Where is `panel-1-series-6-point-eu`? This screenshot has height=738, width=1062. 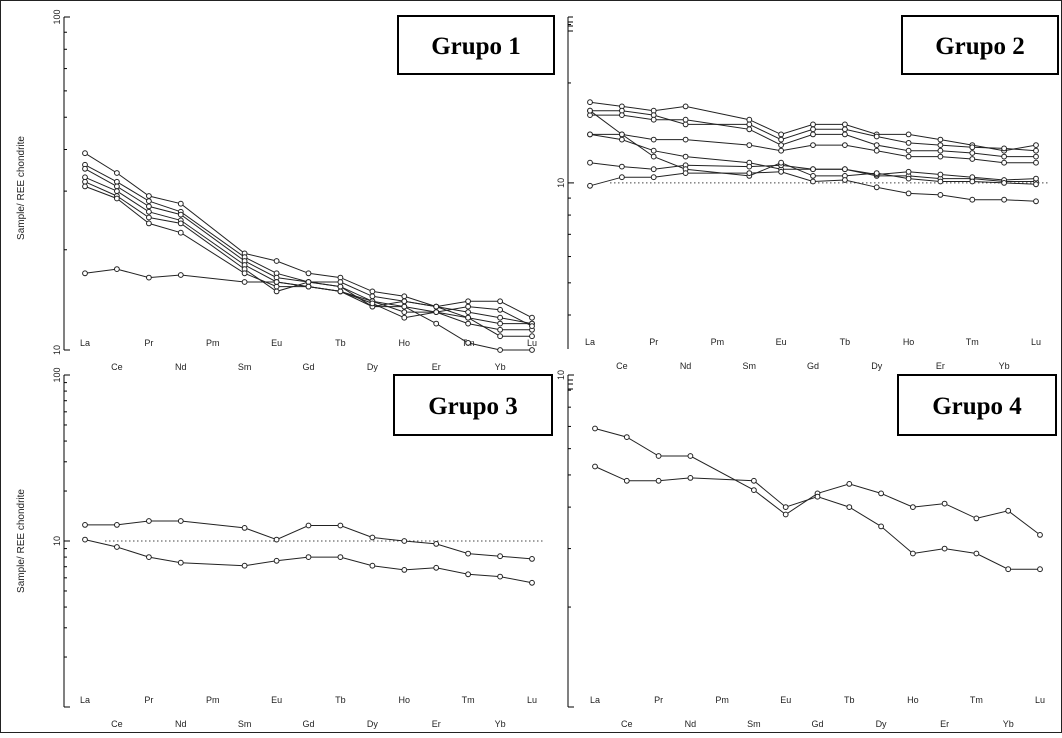
panel-1-series-6-point-eu is located at coordinates (276, 286).